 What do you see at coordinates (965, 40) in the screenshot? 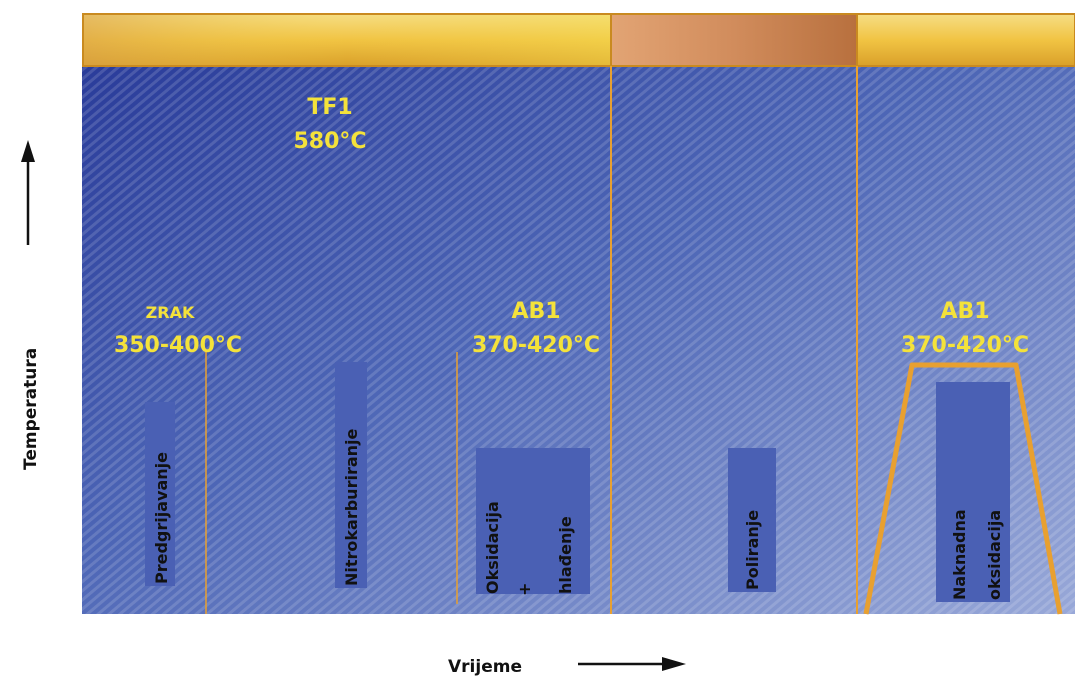
I see `header-bar-post-oxidation` at bounding box center [965, 40].